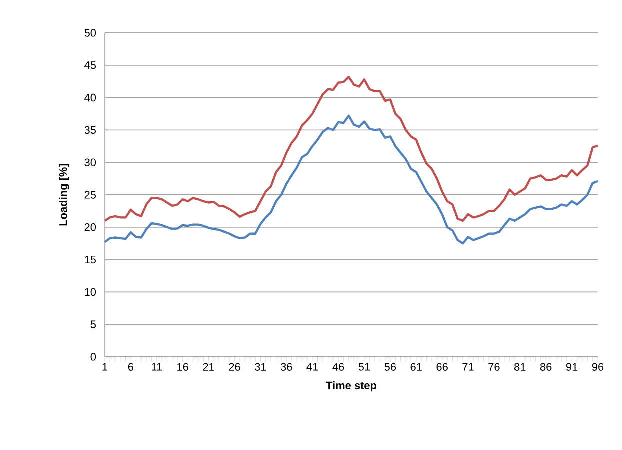  What do you see at coordinates (260, 367) in the screenshot?
I see `x-tick-label: 31` at bounding box center [260, 367].